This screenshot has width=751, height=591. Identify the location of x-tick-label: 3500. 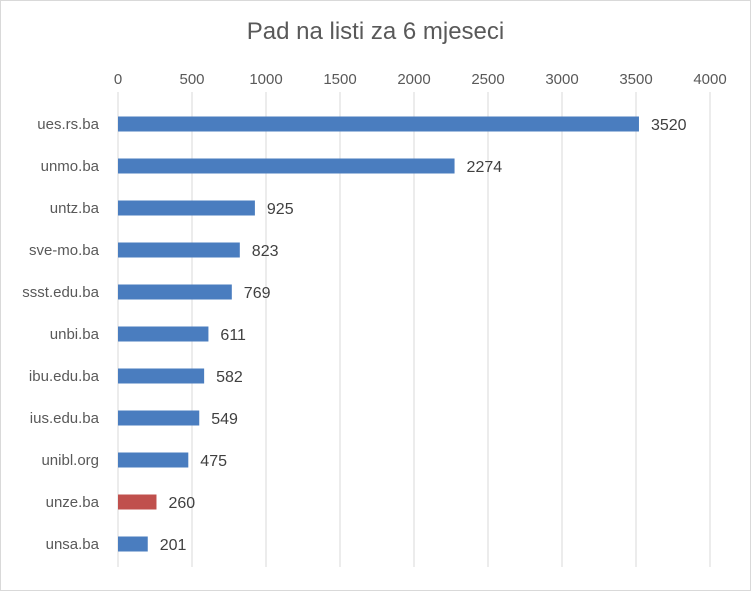
(635, 79).